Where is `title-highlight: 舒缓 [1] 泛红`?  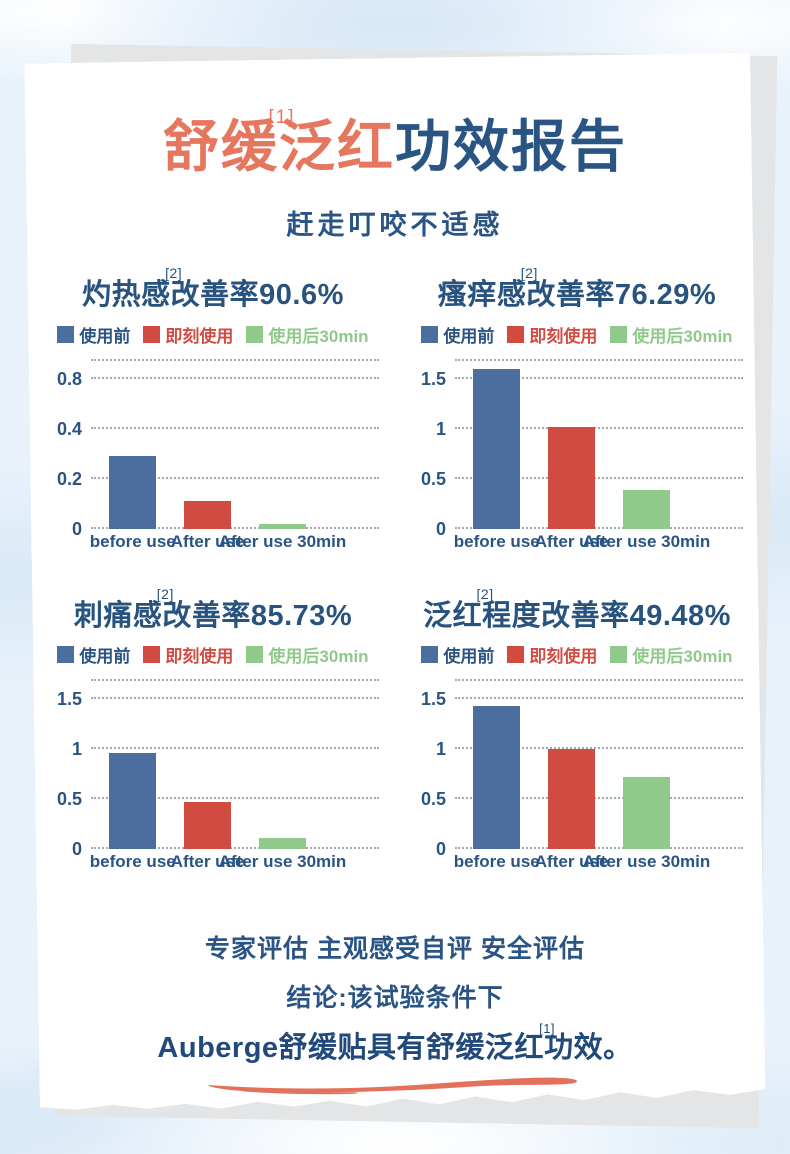 title-highlight: 舒缓 [1] 泛红 is located at coordinates (279, 142).